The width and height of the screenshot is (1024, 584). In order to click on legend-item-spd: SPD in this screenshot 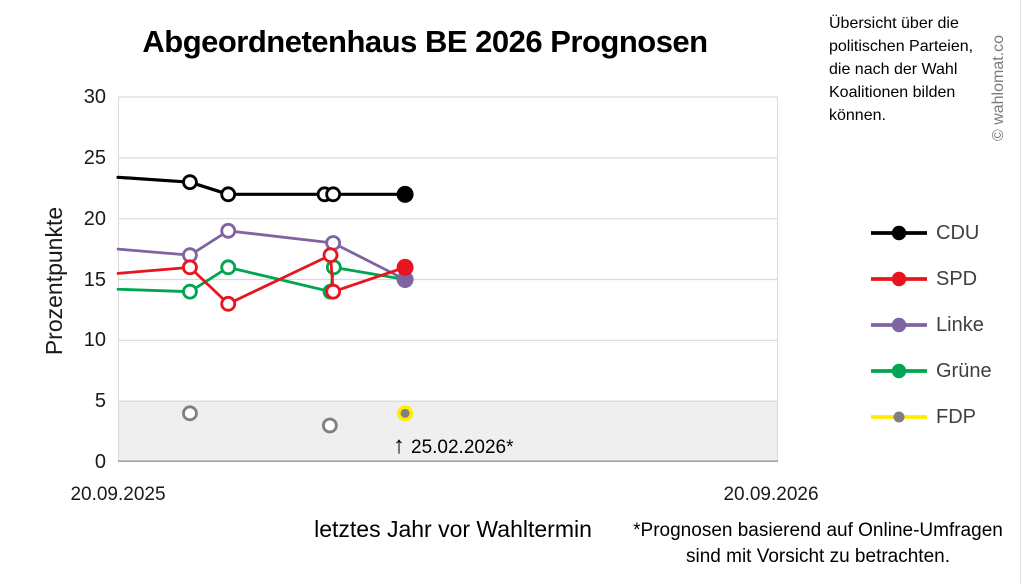, I will do `click(930, 279)`.